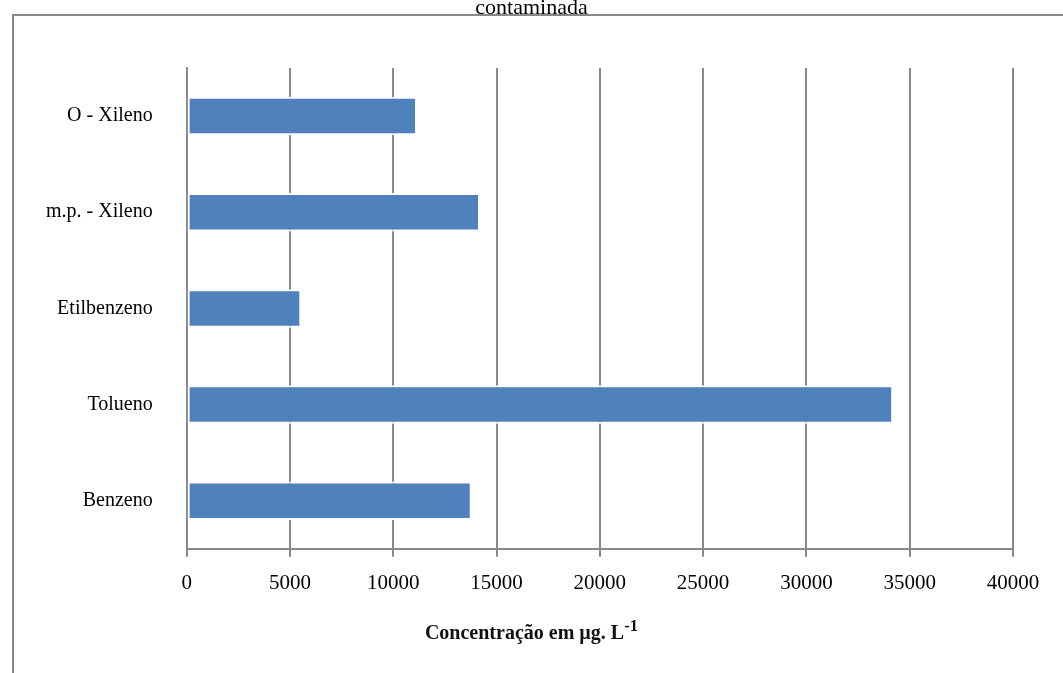  I want to click on x-tick-label: 30000, so click(806, 581).